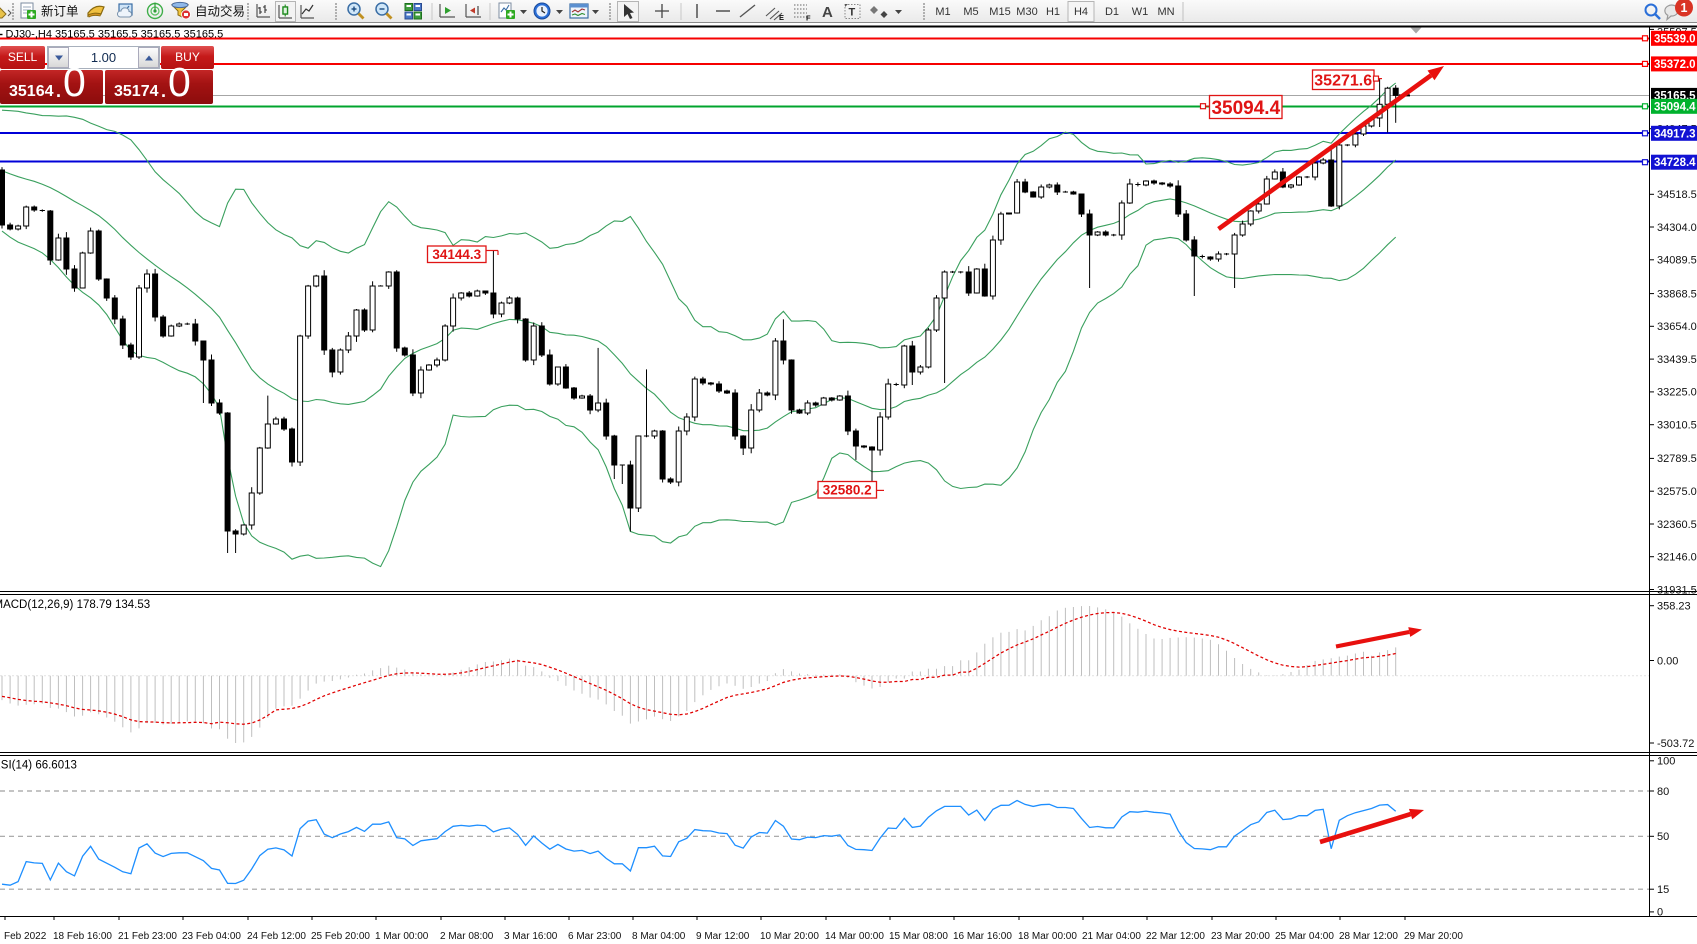 The height and width of the screenshot is (944, 1697). Describe the element at coordinates (1677, 195) in the screenshot. I see `svg-text: 34518.5` at that location.